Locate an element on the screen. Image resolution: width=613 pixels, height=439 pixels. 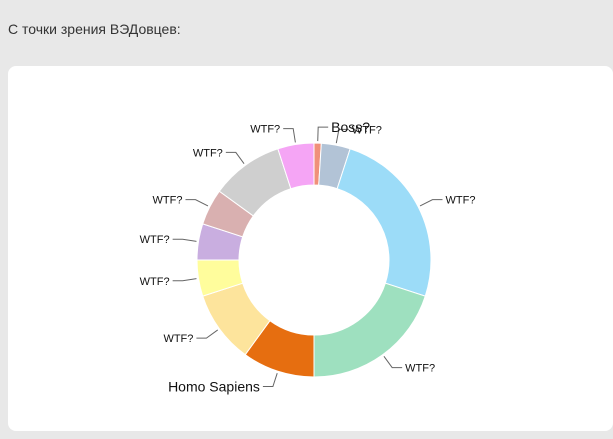
slice-label-8: WTF? is located at coordinates (168, 201).